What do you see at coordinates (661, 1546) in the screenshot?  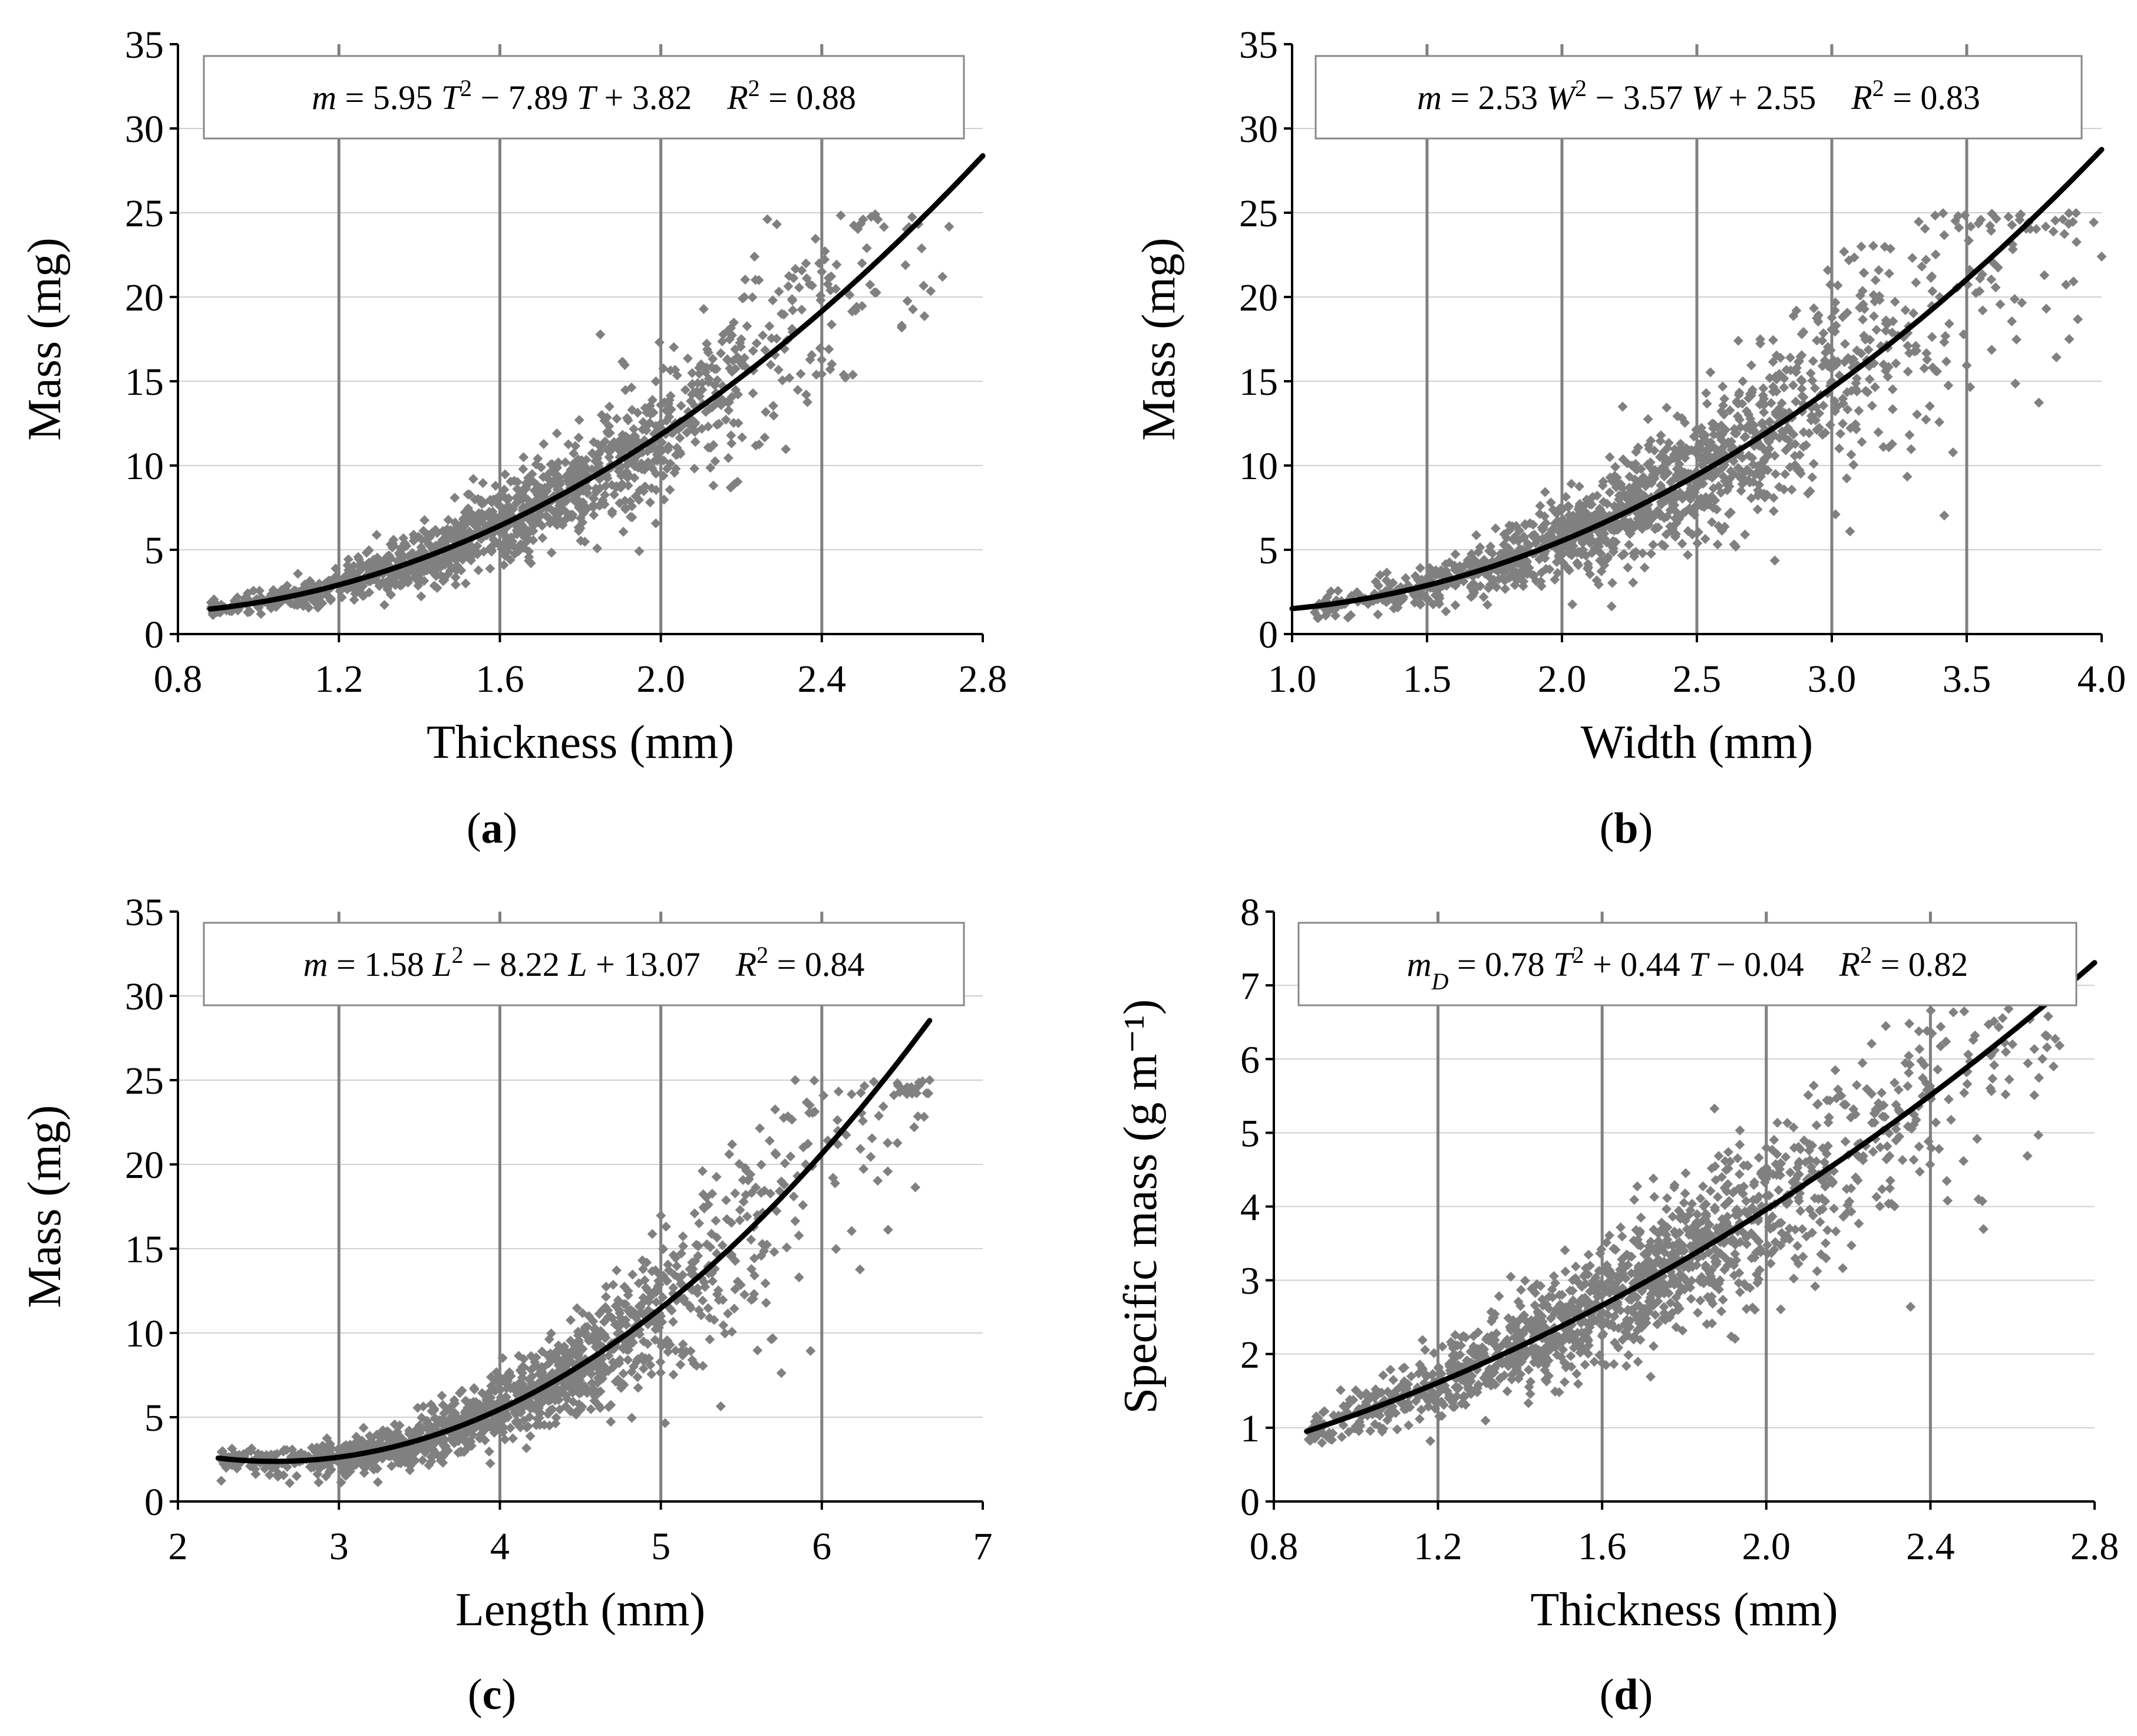 I see `x-tick-label: 5` at bounding box center [661, 1546].